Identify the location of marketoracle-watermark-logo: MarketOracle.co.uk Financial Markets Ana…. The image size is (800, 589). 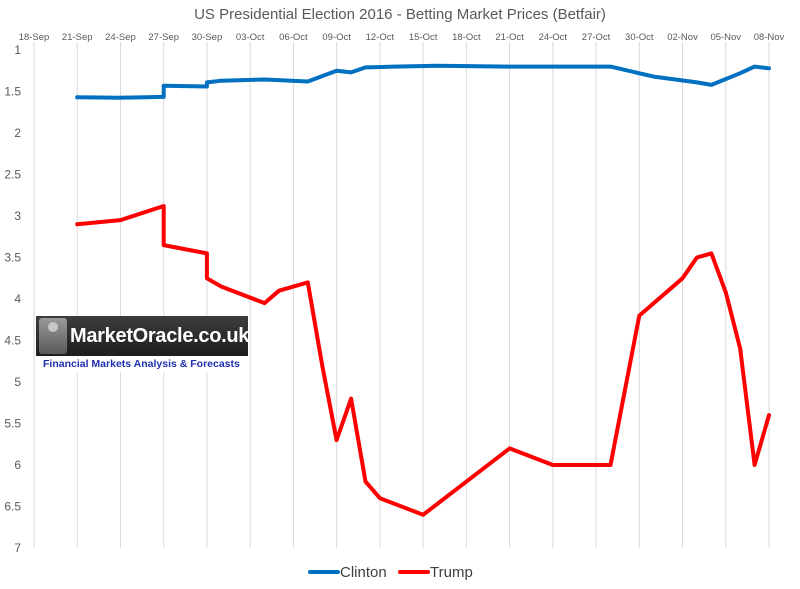
(143, 345).